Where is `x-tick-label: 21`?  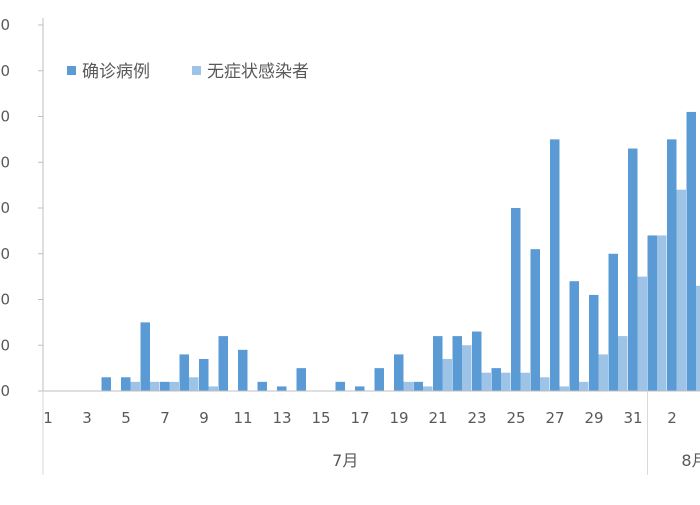 x-tick-label: 21 is located at coordinates (437, 418).